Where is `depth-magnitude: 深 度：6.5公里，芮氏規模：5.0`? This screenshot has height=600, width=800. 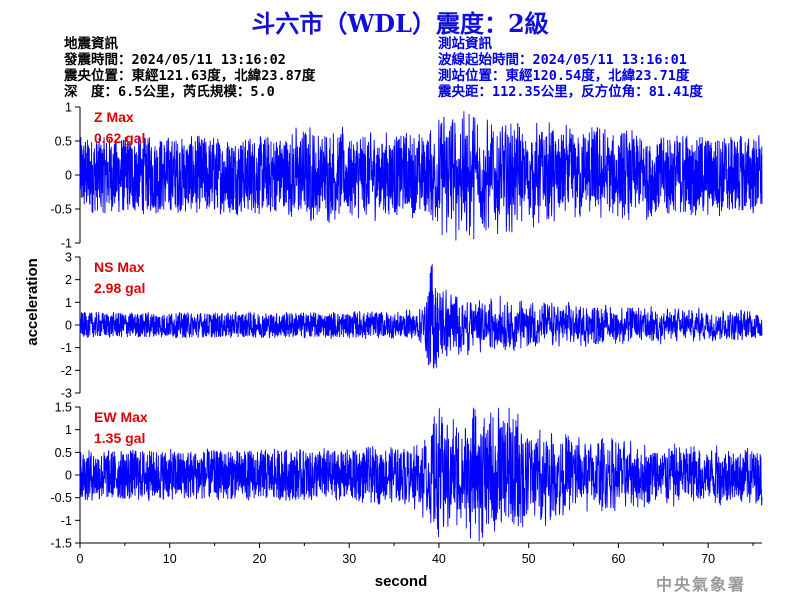
depth-magnitude: 深 度：6.5公里，芮氏規模：5.0 is located at coordinates (169, 92).